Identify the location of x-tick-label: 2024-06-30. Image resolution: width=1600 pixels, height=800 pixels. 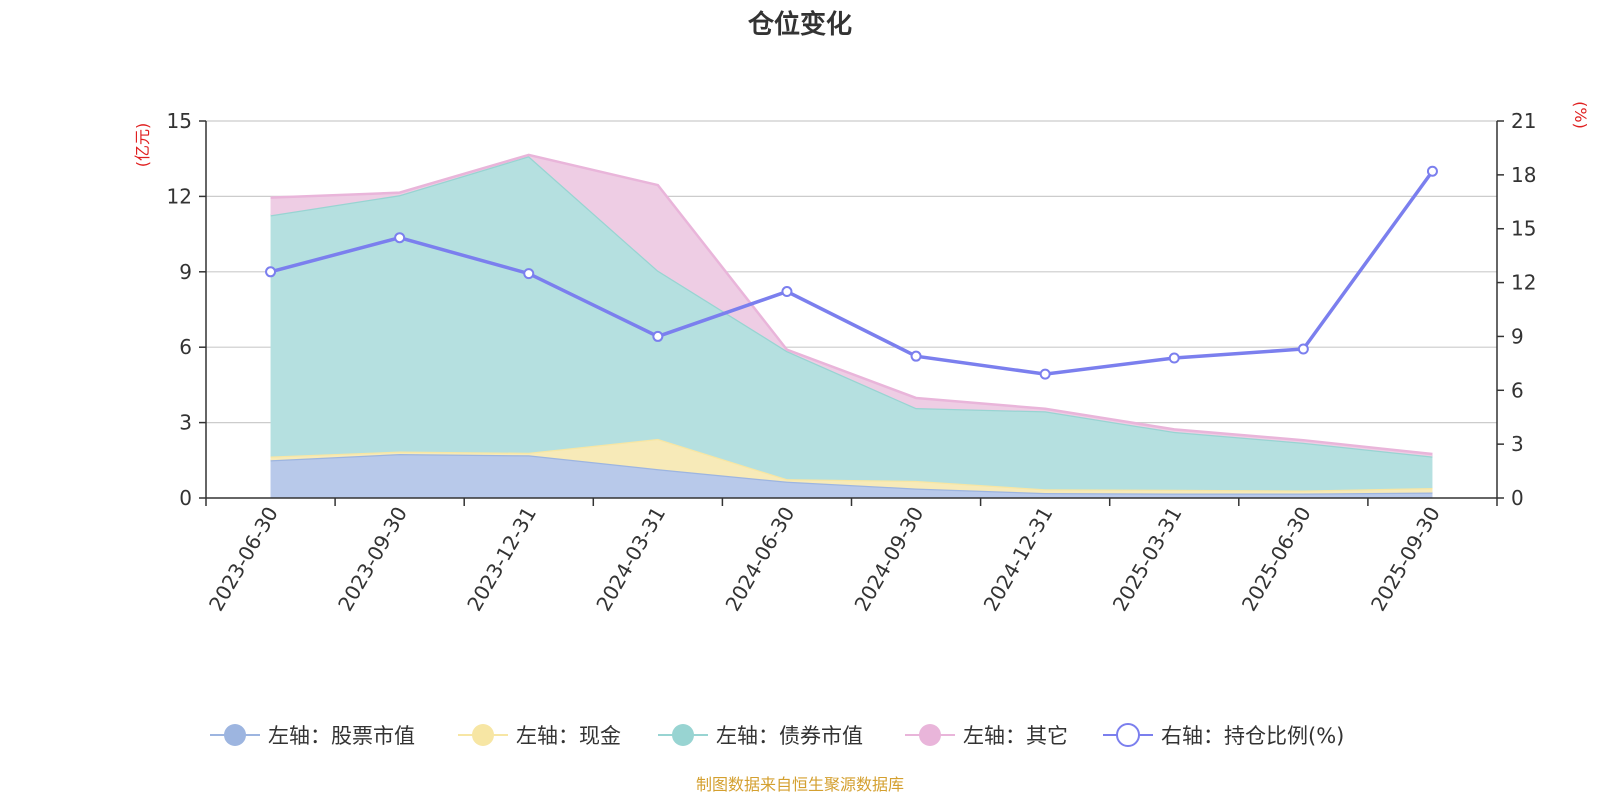
(759, 559).